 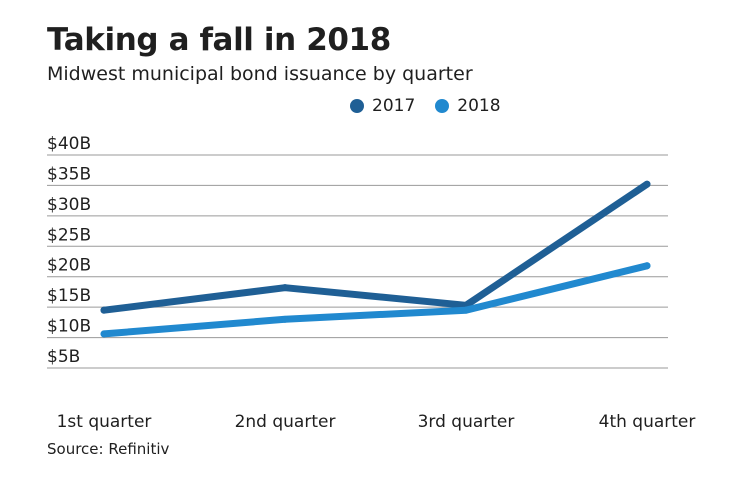 What do you see at coordinates (69, 235) in the screenshot?
I see `y-tick-label: $25B` at bounding box center [69, 235].